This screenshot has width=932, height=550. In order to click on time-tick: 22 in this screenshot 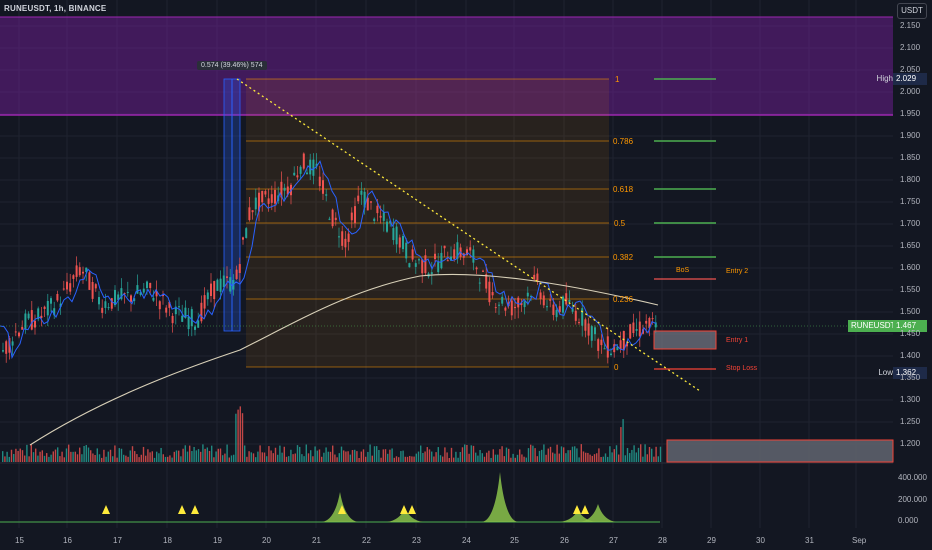, I will do `click(366, 540)`.